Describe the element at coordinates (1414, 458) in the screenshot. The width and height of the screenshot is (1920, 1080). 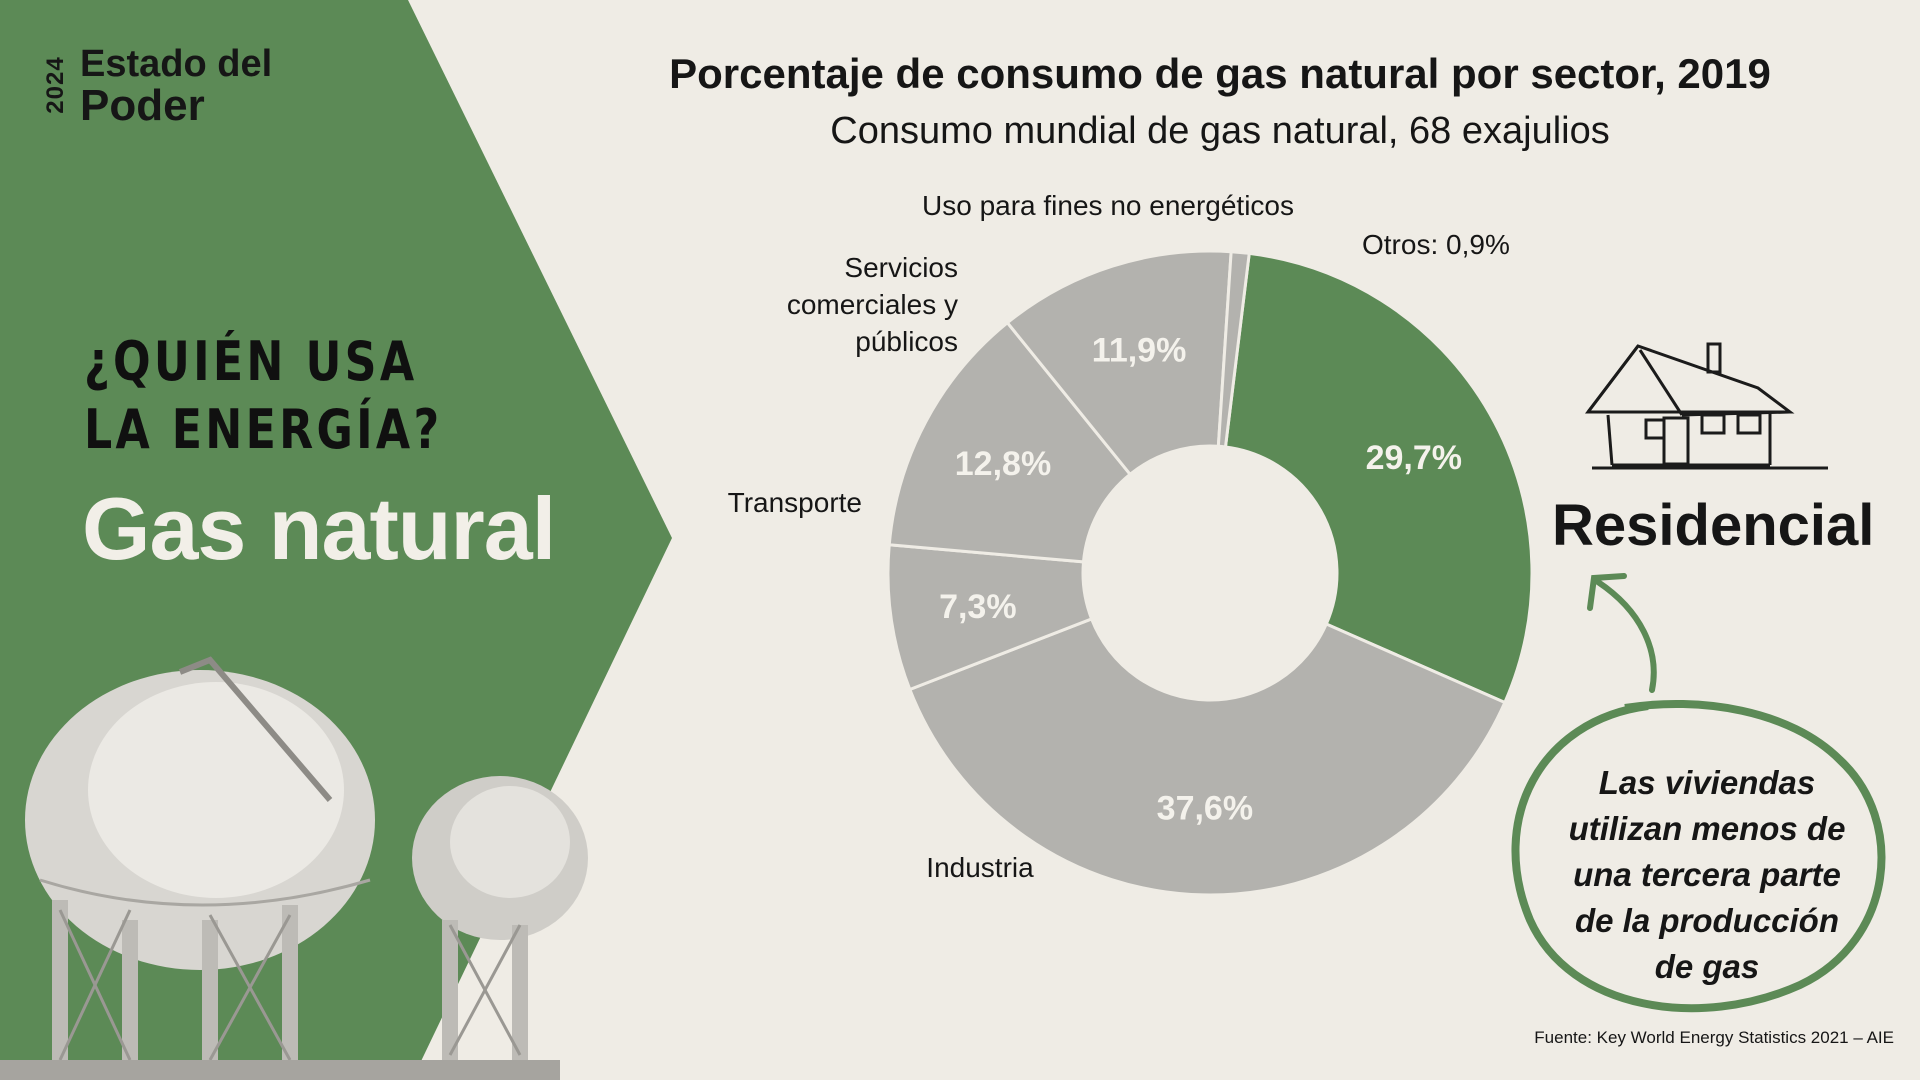
I see `slice-value-label: 29,7%` at that location.